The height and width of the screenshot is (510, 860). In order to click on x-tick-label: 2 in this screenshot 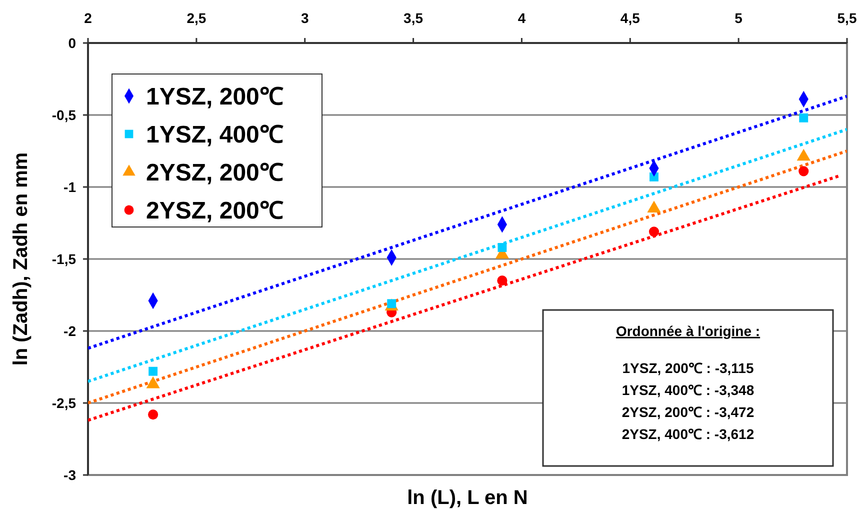, I will do `click(88, 18)`.